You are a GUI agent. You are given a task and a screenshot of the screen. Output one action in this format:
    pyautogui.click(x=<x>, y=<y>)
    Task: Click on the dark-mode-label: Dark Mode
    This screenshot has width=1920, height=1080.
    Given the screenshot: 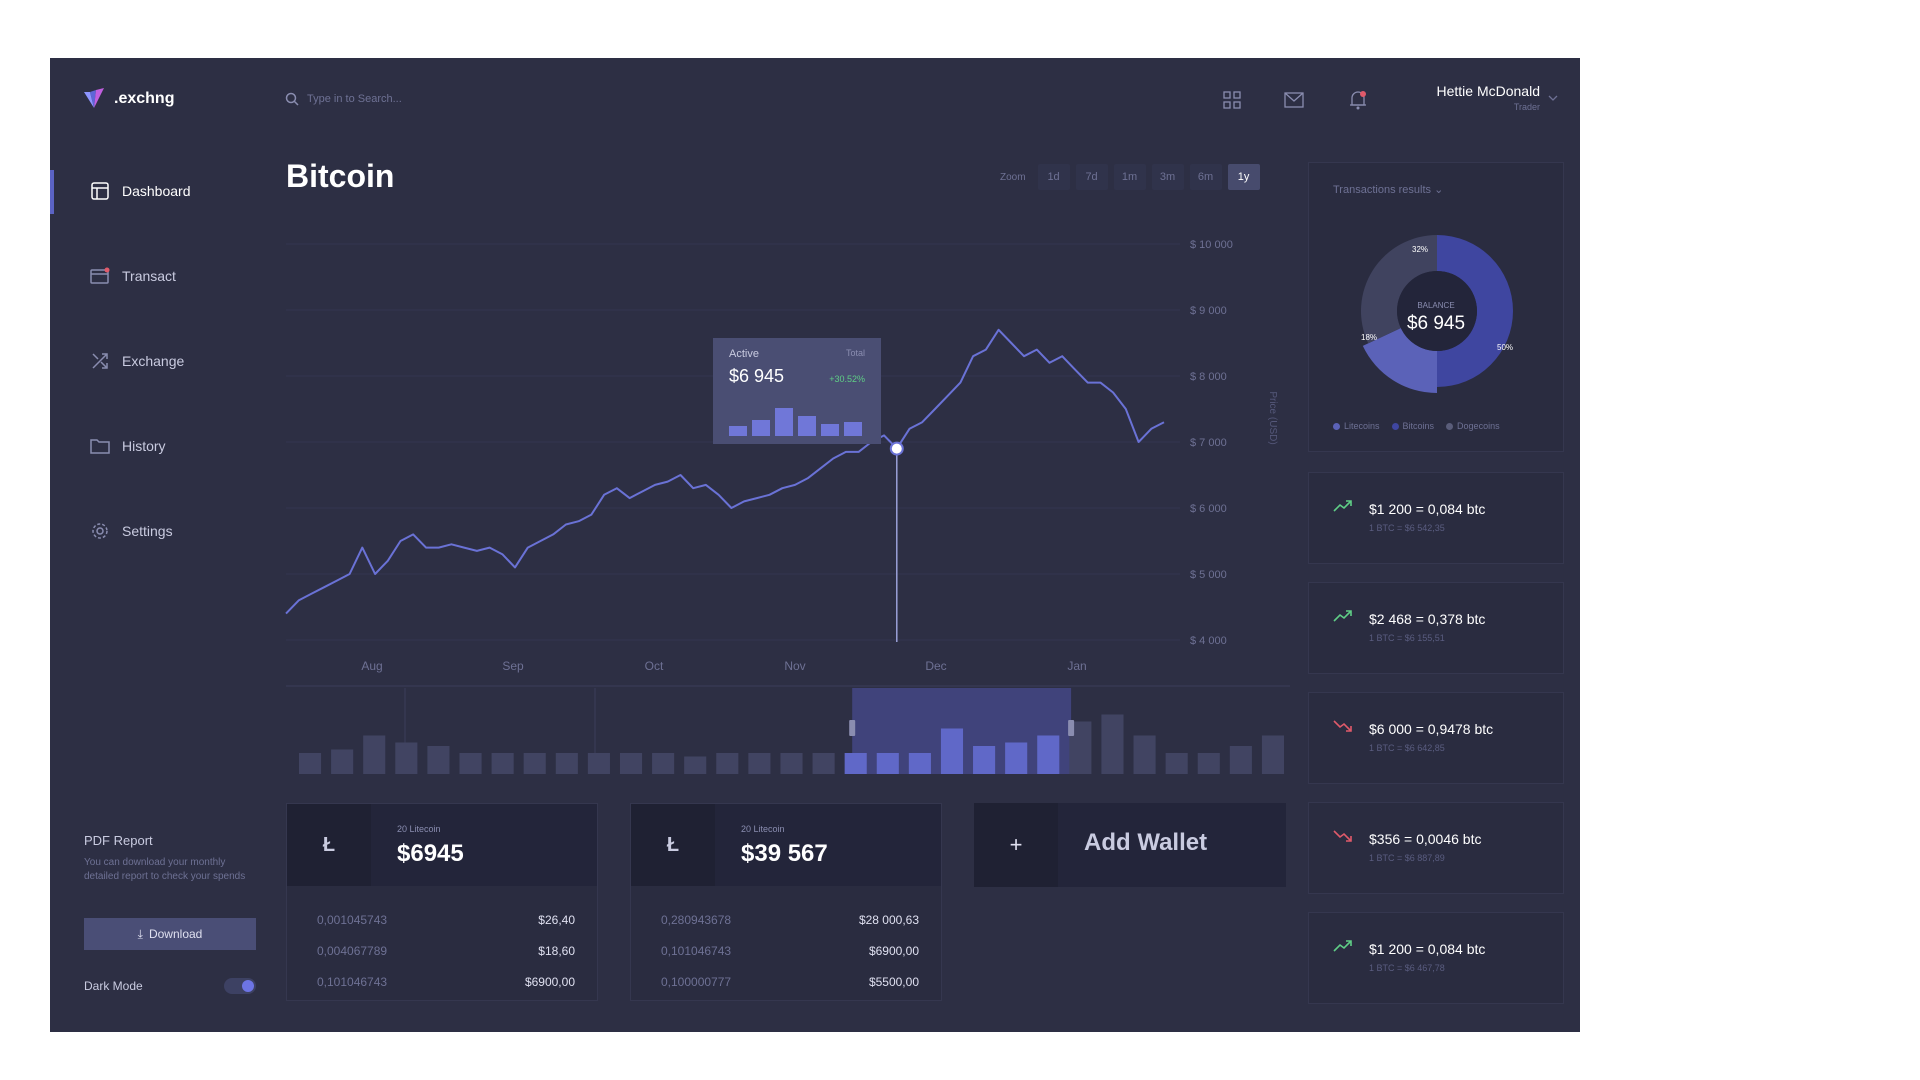 What is the action you would take?
    pyautogui.click(x=113, y=986)
    